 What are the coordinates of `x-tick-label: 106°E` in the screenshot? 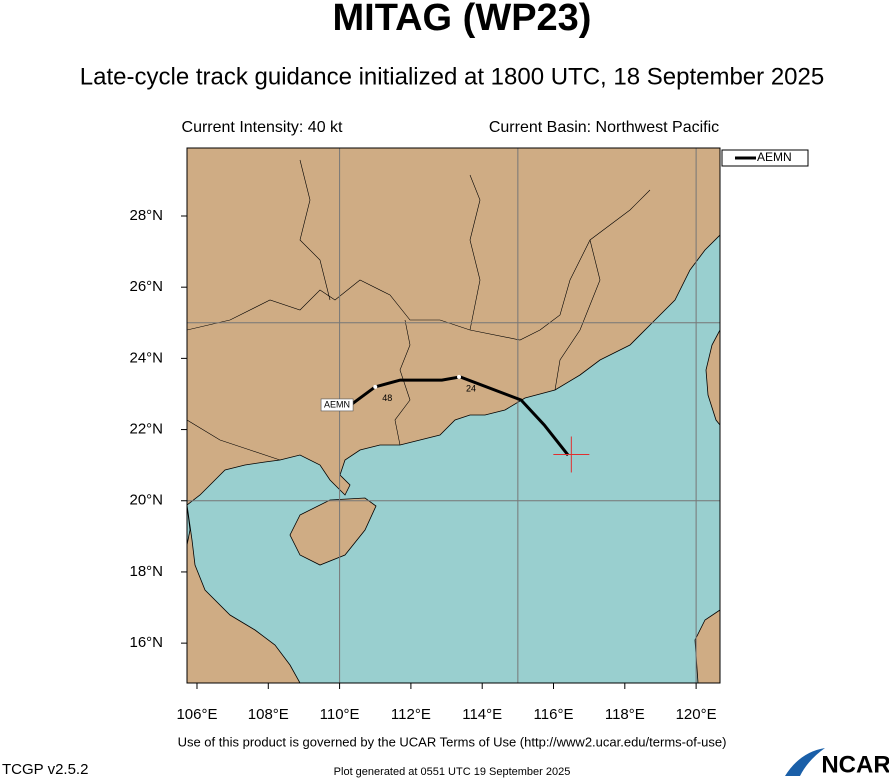 It's located at (196, 714).